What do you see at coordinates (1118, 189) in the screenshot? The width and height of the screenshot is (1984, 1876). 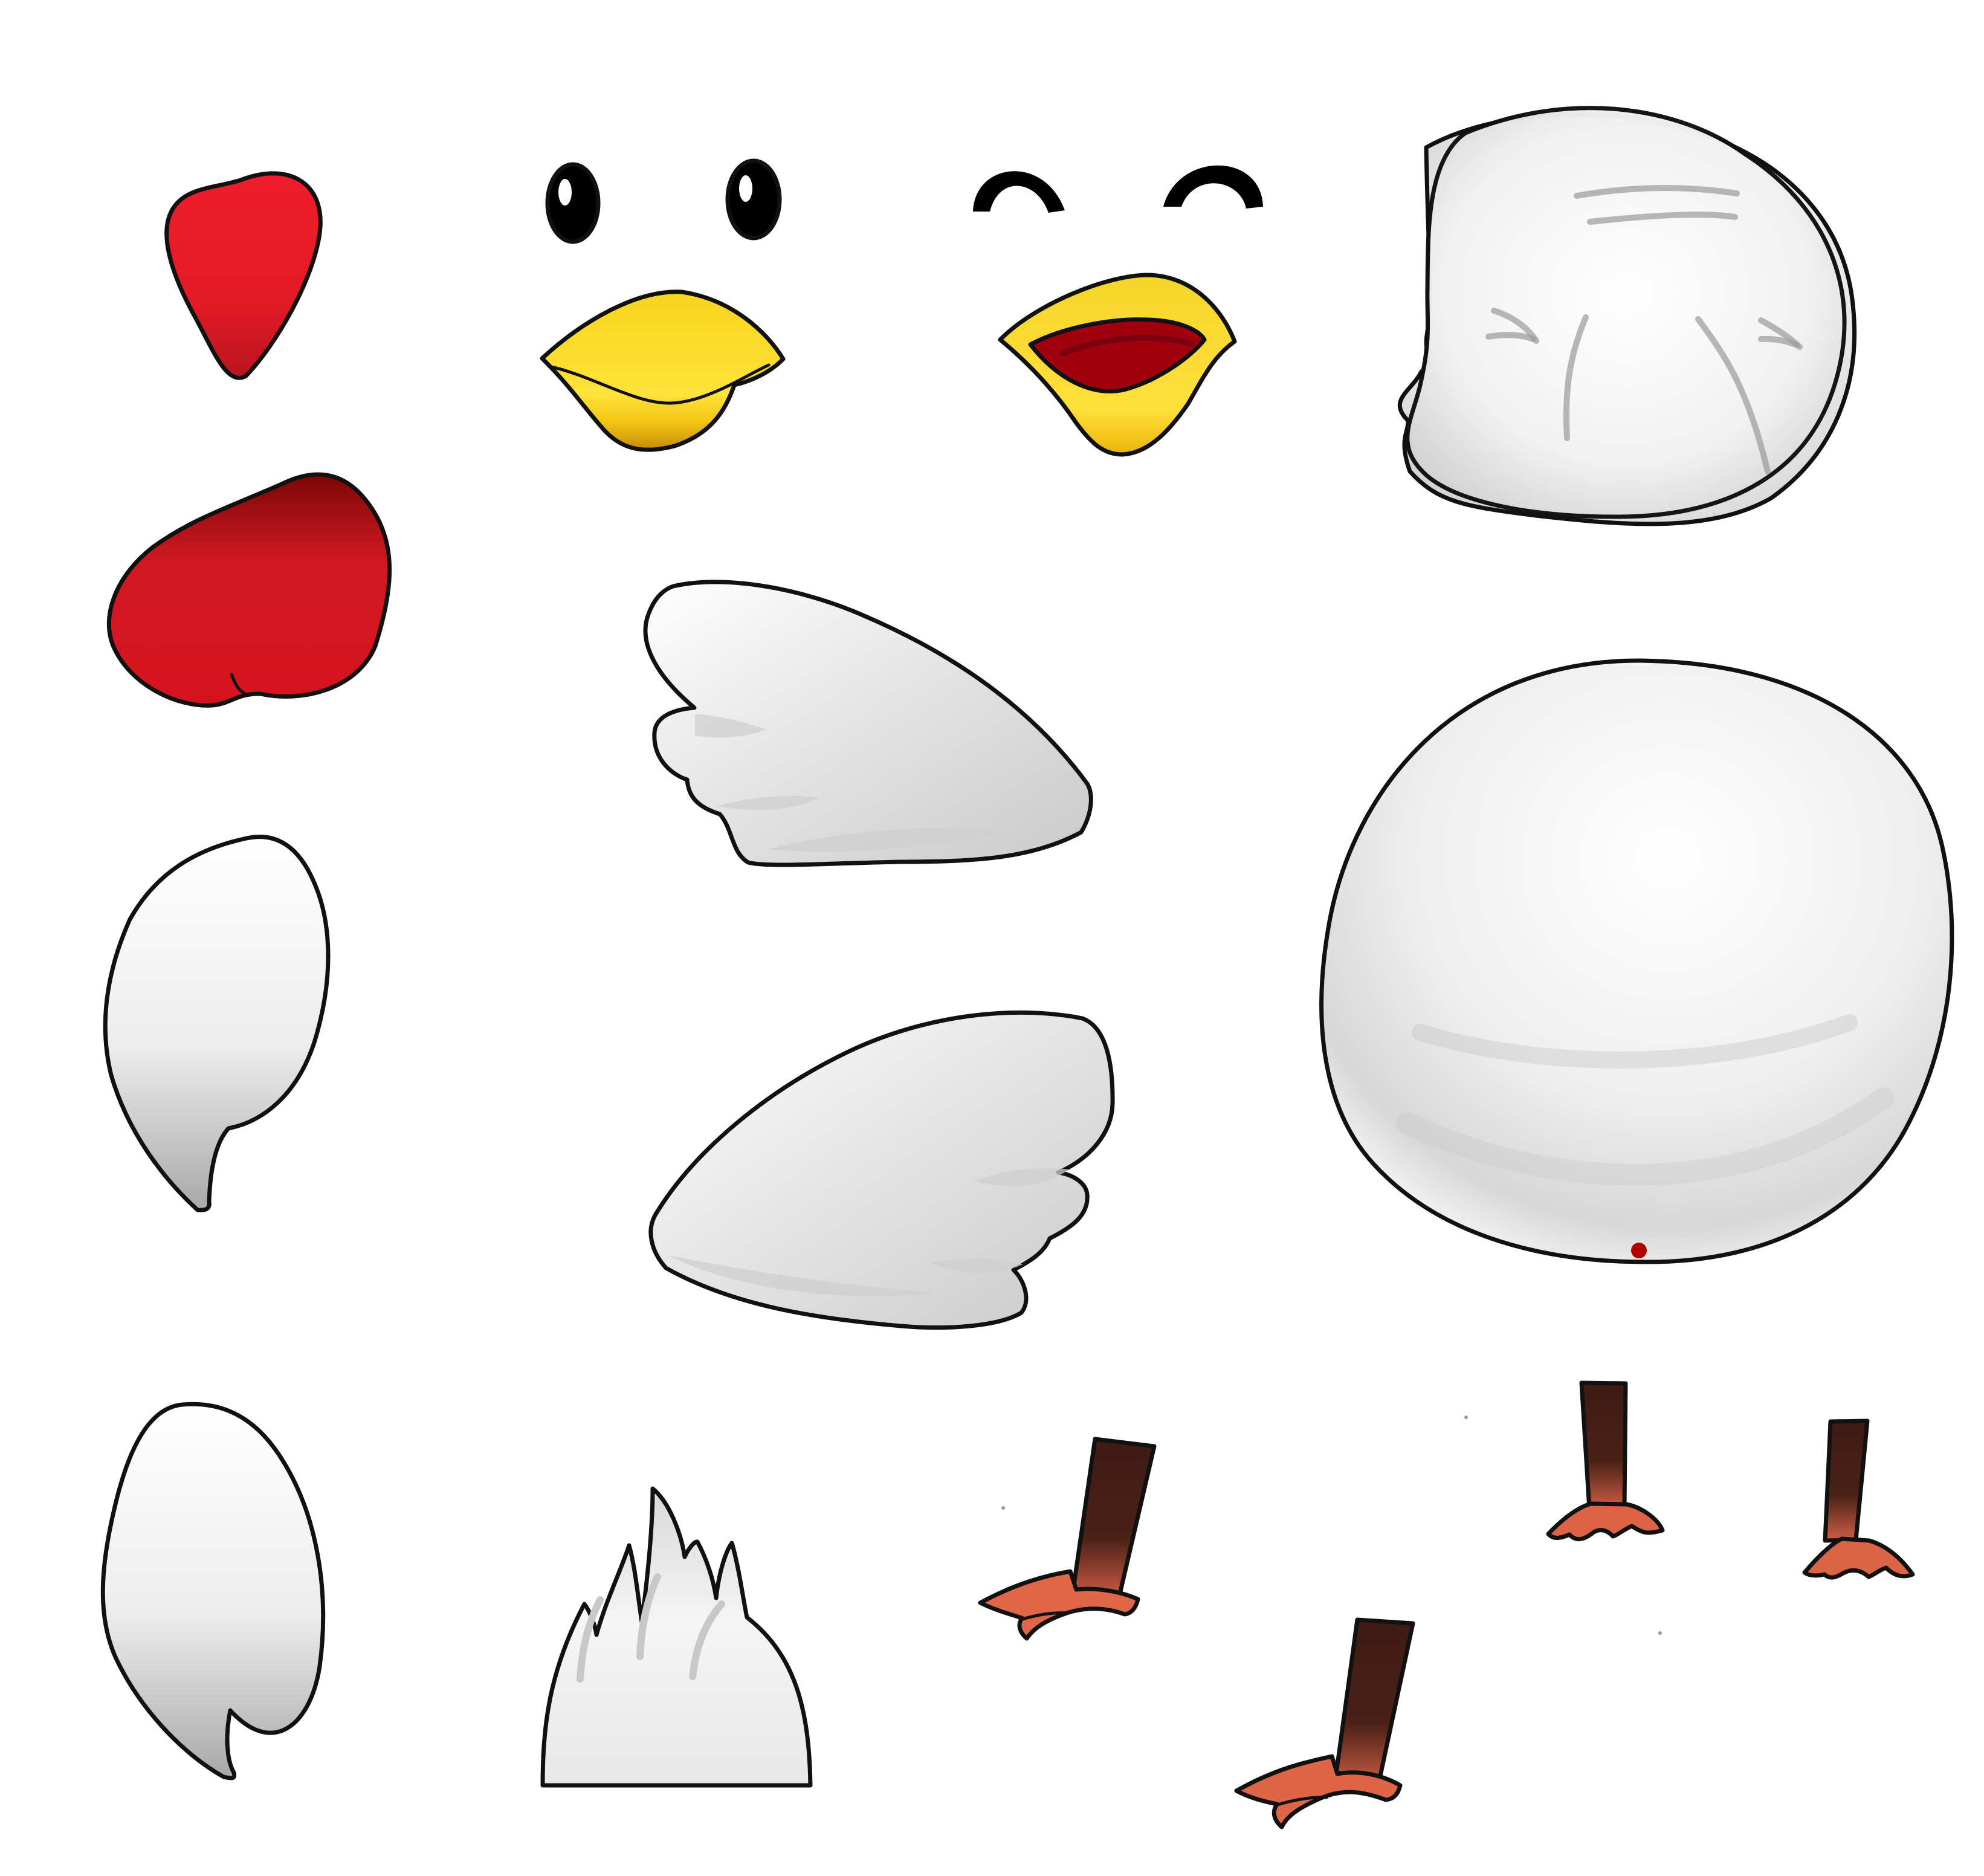 I see `happy-eyes-part` at bounding box center [1118, 189].